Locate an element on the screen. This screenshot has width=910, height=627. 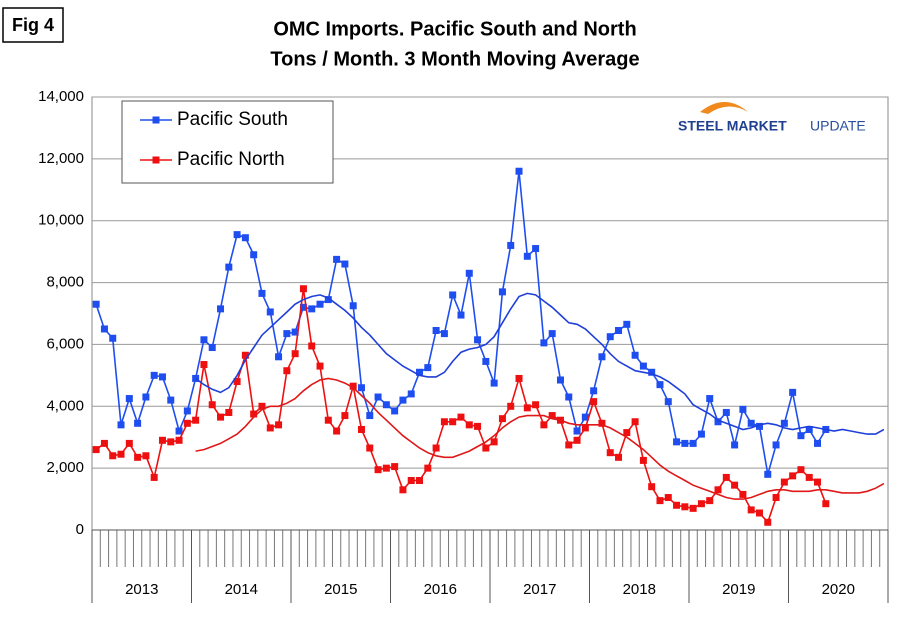
y-tick-label: 6,000 is located at coordinates (65, 343).